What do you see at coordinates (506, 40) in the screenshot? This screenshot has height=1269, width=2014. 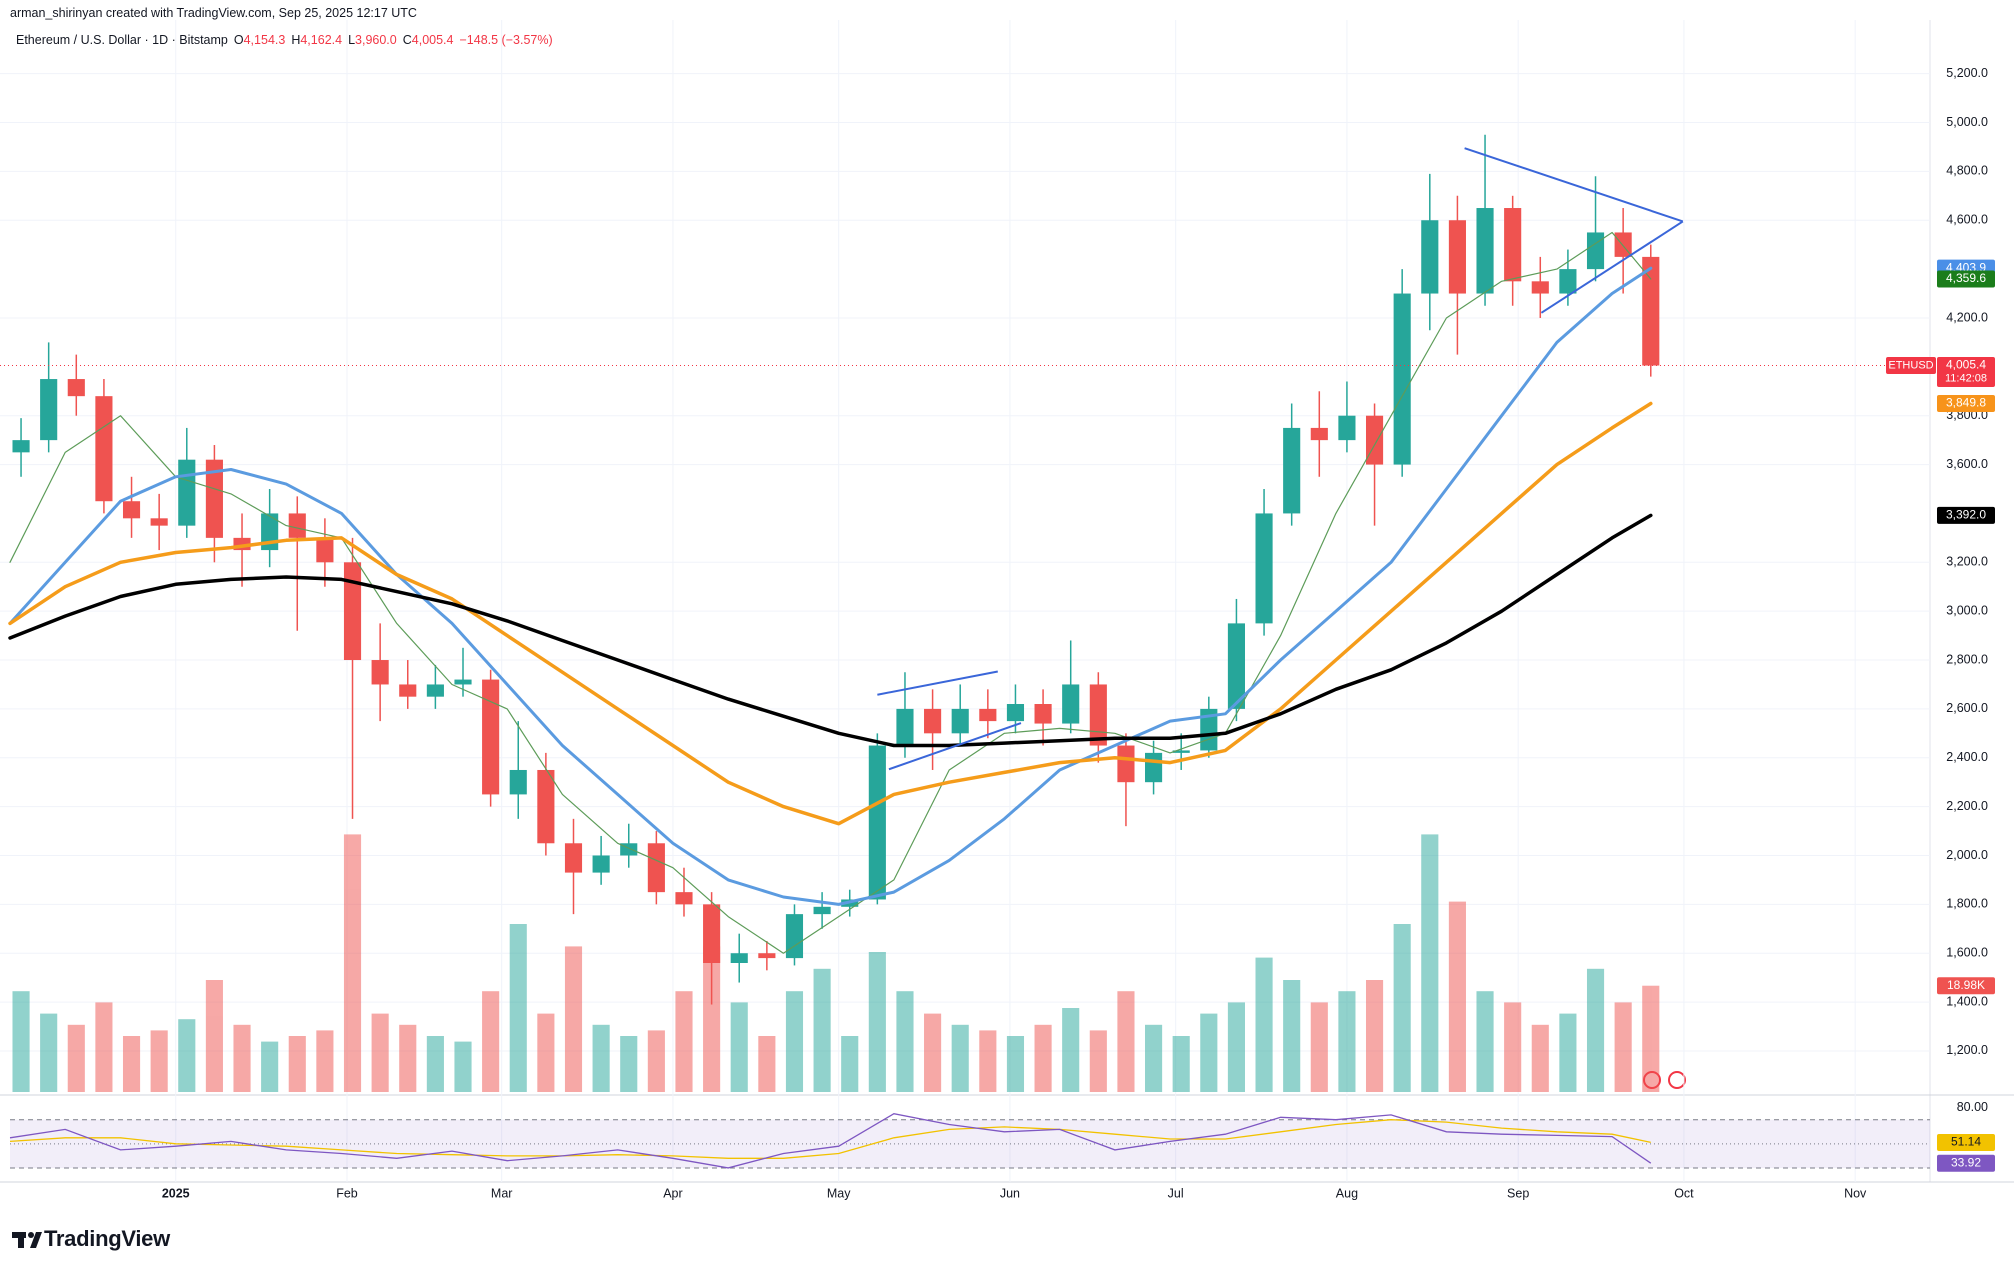 I see `change: −148.5 (−3.57%)` at bounding box center [506, 40].